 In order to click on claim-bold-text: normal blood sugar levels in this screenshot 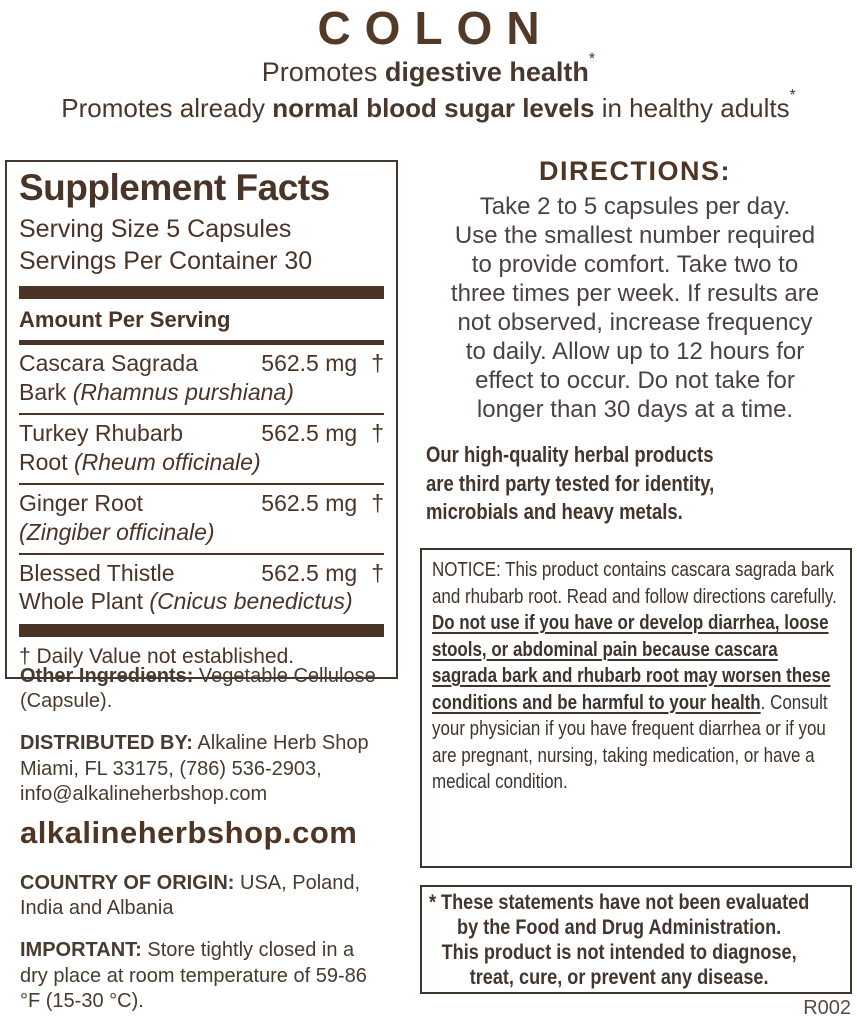, I will do `click(433, 108)`.